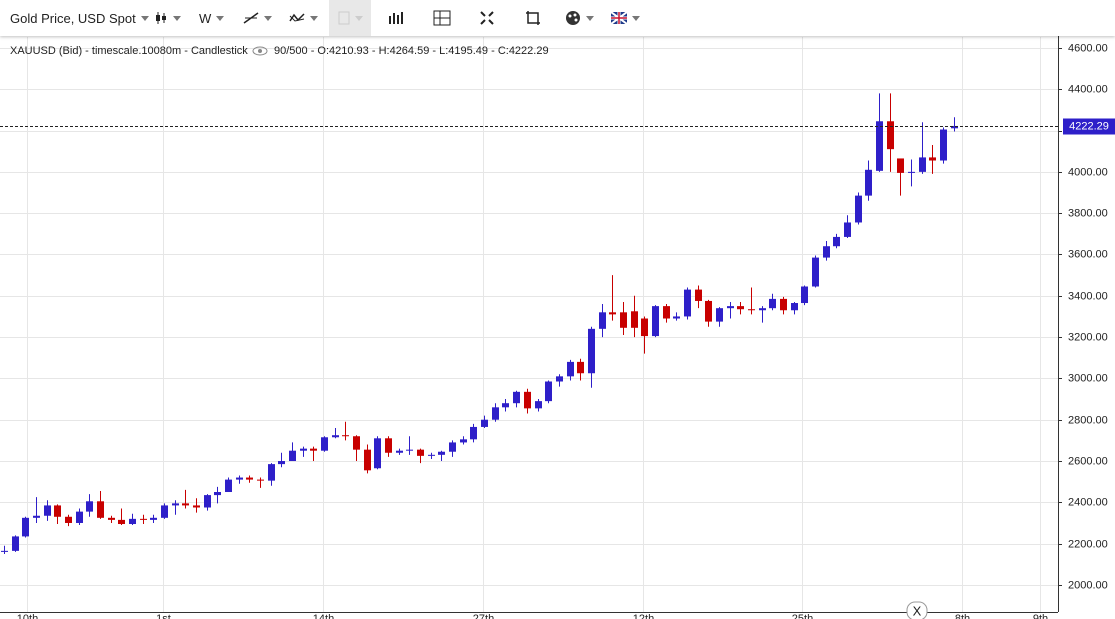  Describe the element at coordinates (962, 616) in the screenshot. I see `x-tick-label: 8th` at that location.